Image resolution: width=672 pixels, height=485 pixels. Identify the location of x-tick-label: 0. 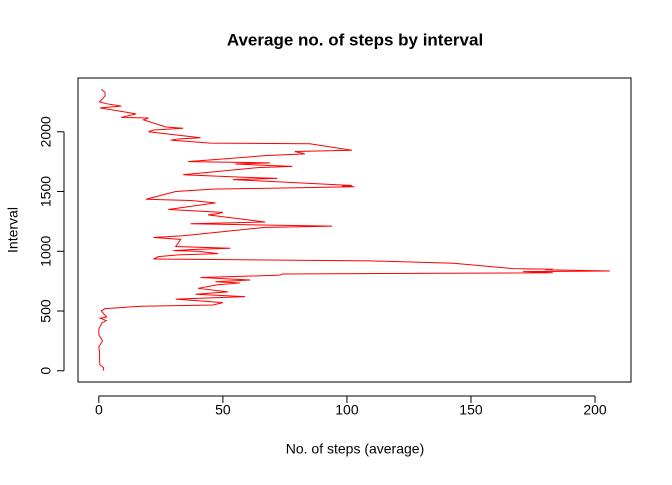
(99, 410).